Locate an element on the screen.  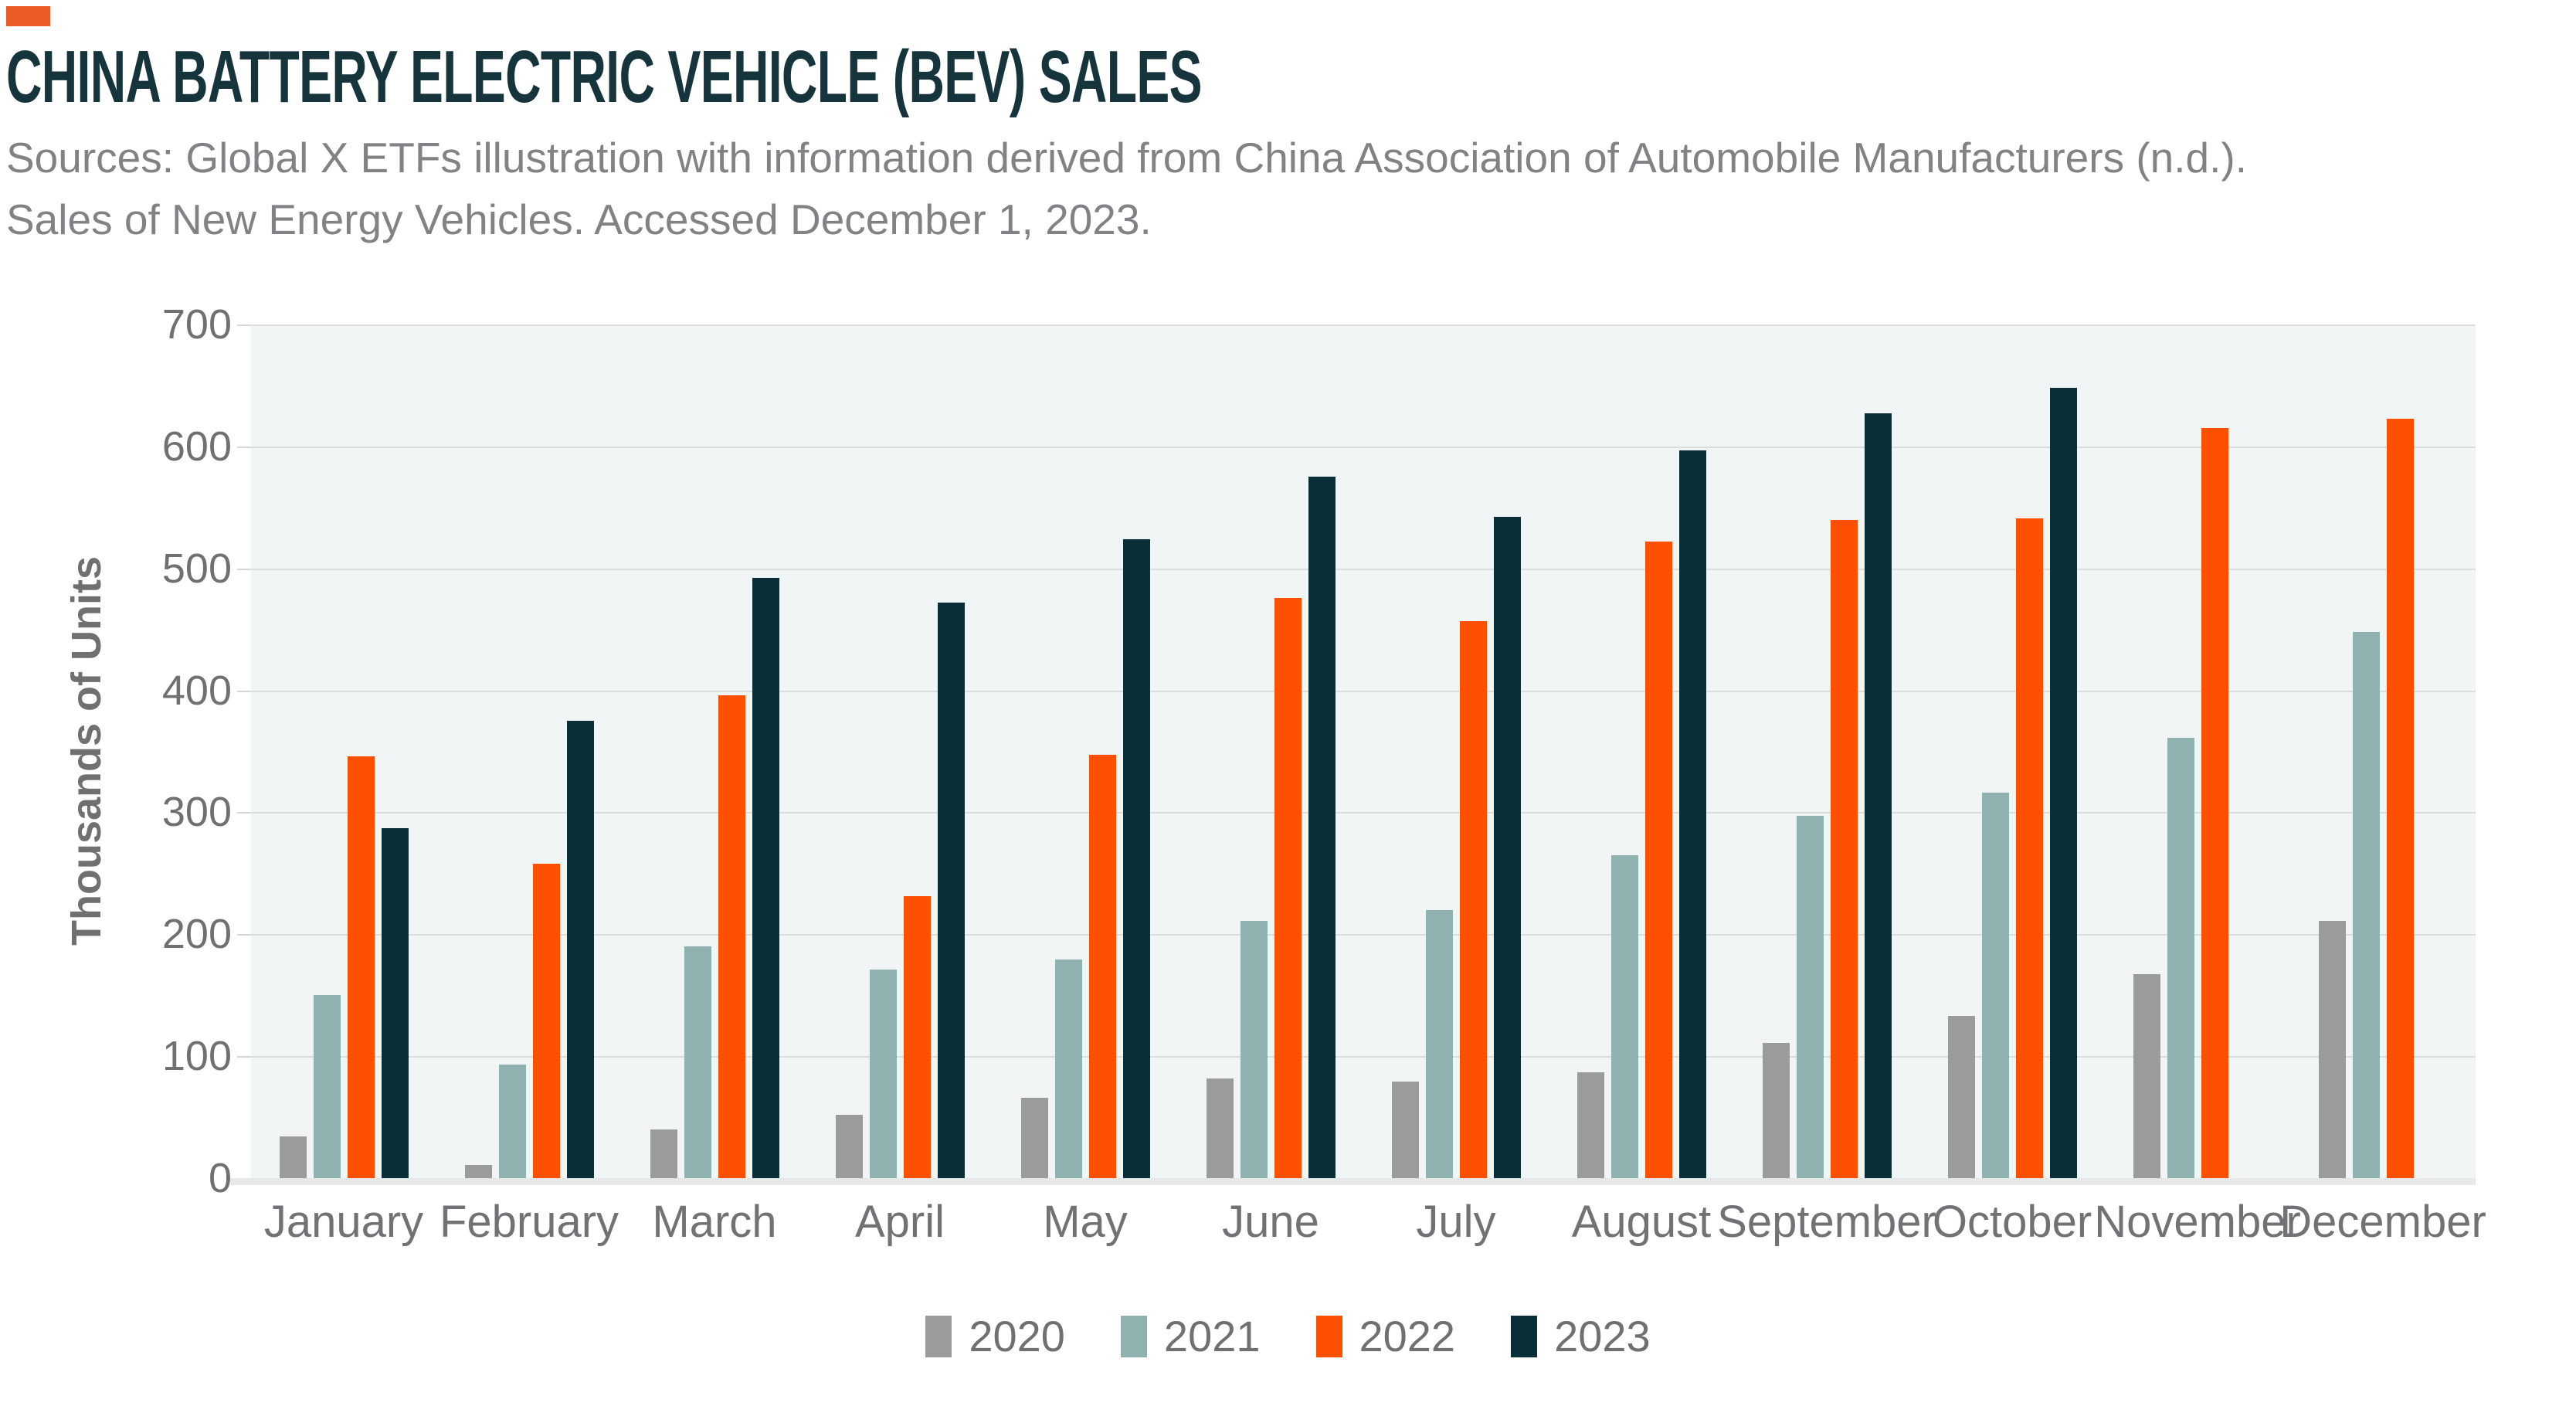
x-tick-september: September is located at coordinates (1827, 1222).